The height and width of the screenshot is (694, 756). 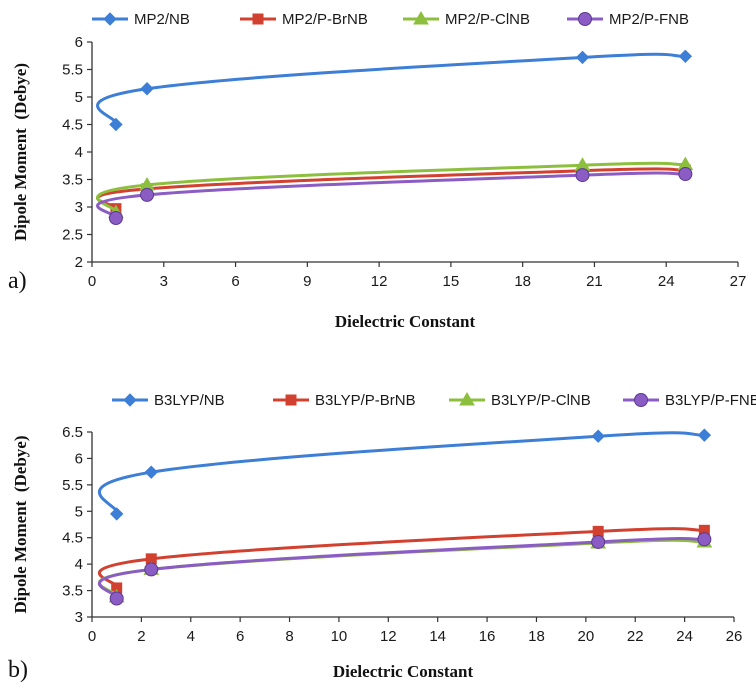 I want to click on x-tick-label: 4, so click(x=191, y=636).